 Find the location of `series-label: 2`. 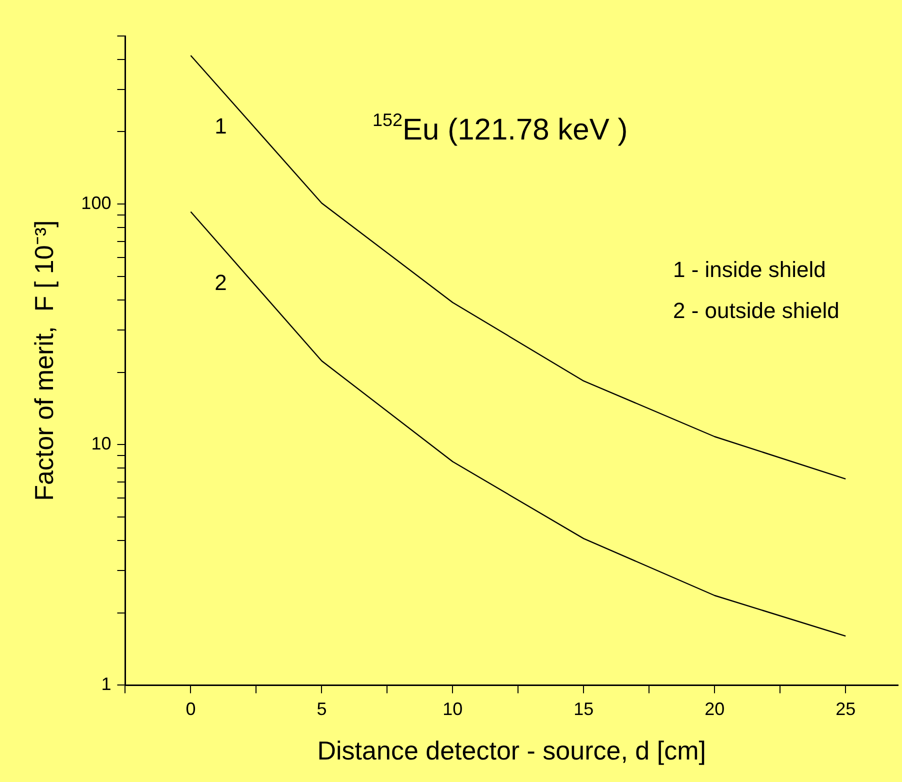

series-label: 2 is located at coordinates (220, 282).